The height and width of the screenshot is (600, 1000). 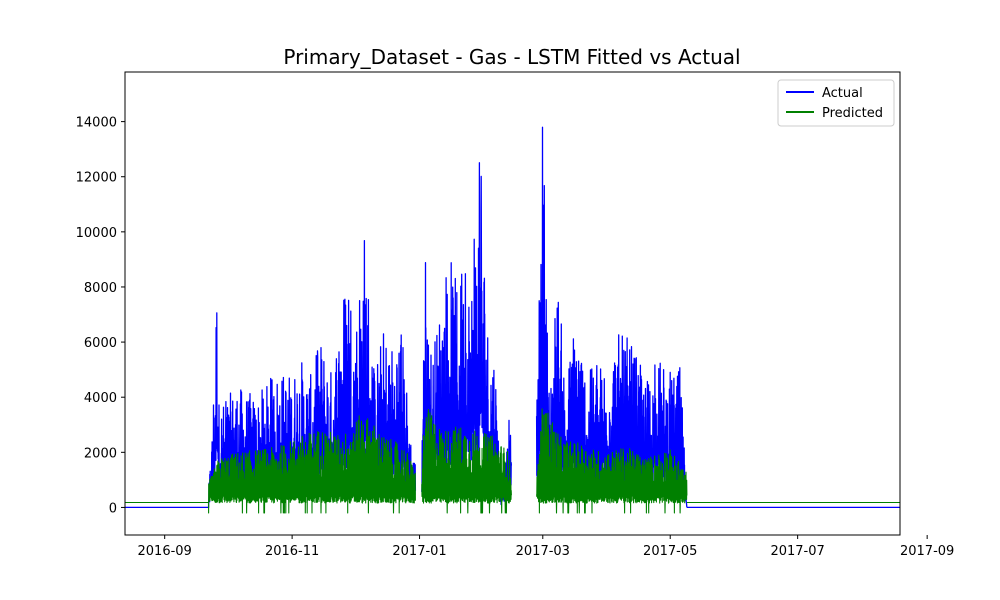 What do you see at coordinates (100, 343) in the screenshot?
I see `y-tick-label: 6000` at bounding box center [100, 343].